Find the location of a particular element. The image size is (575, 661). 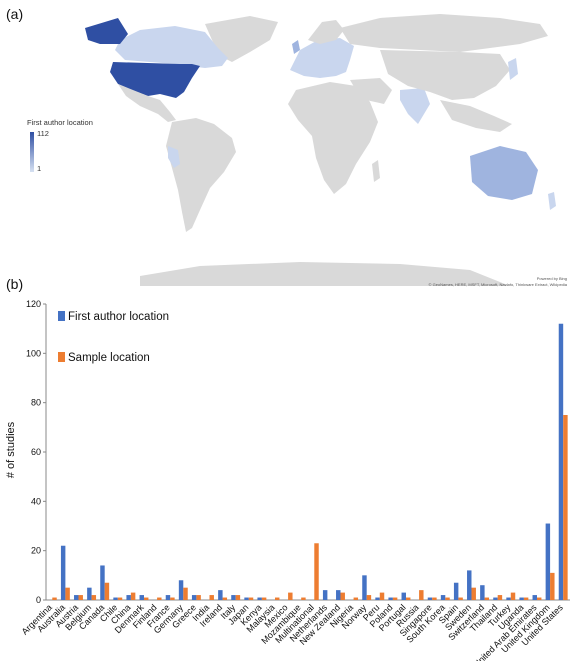

bar-first-author-denmark is located at coordinates (141, 597).